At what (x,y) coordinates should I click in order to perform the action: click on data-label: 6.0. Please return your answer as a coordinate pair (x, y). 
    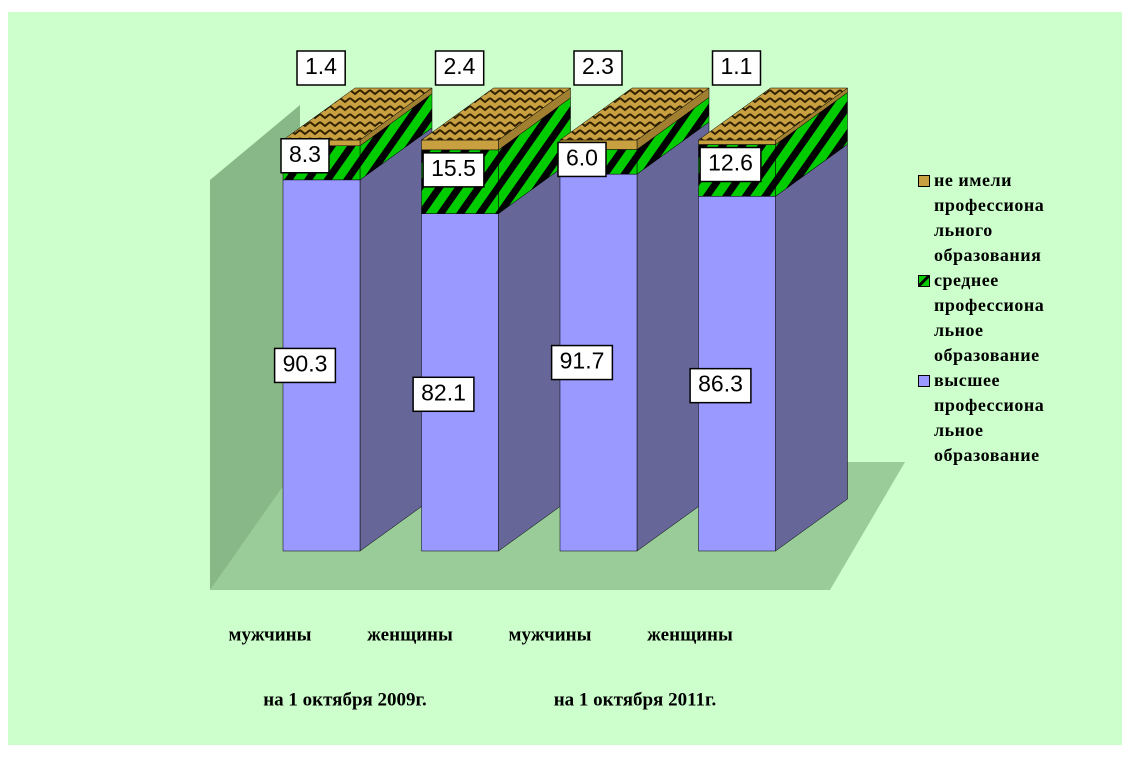
    Looking at the image, I should click on (582, 158).